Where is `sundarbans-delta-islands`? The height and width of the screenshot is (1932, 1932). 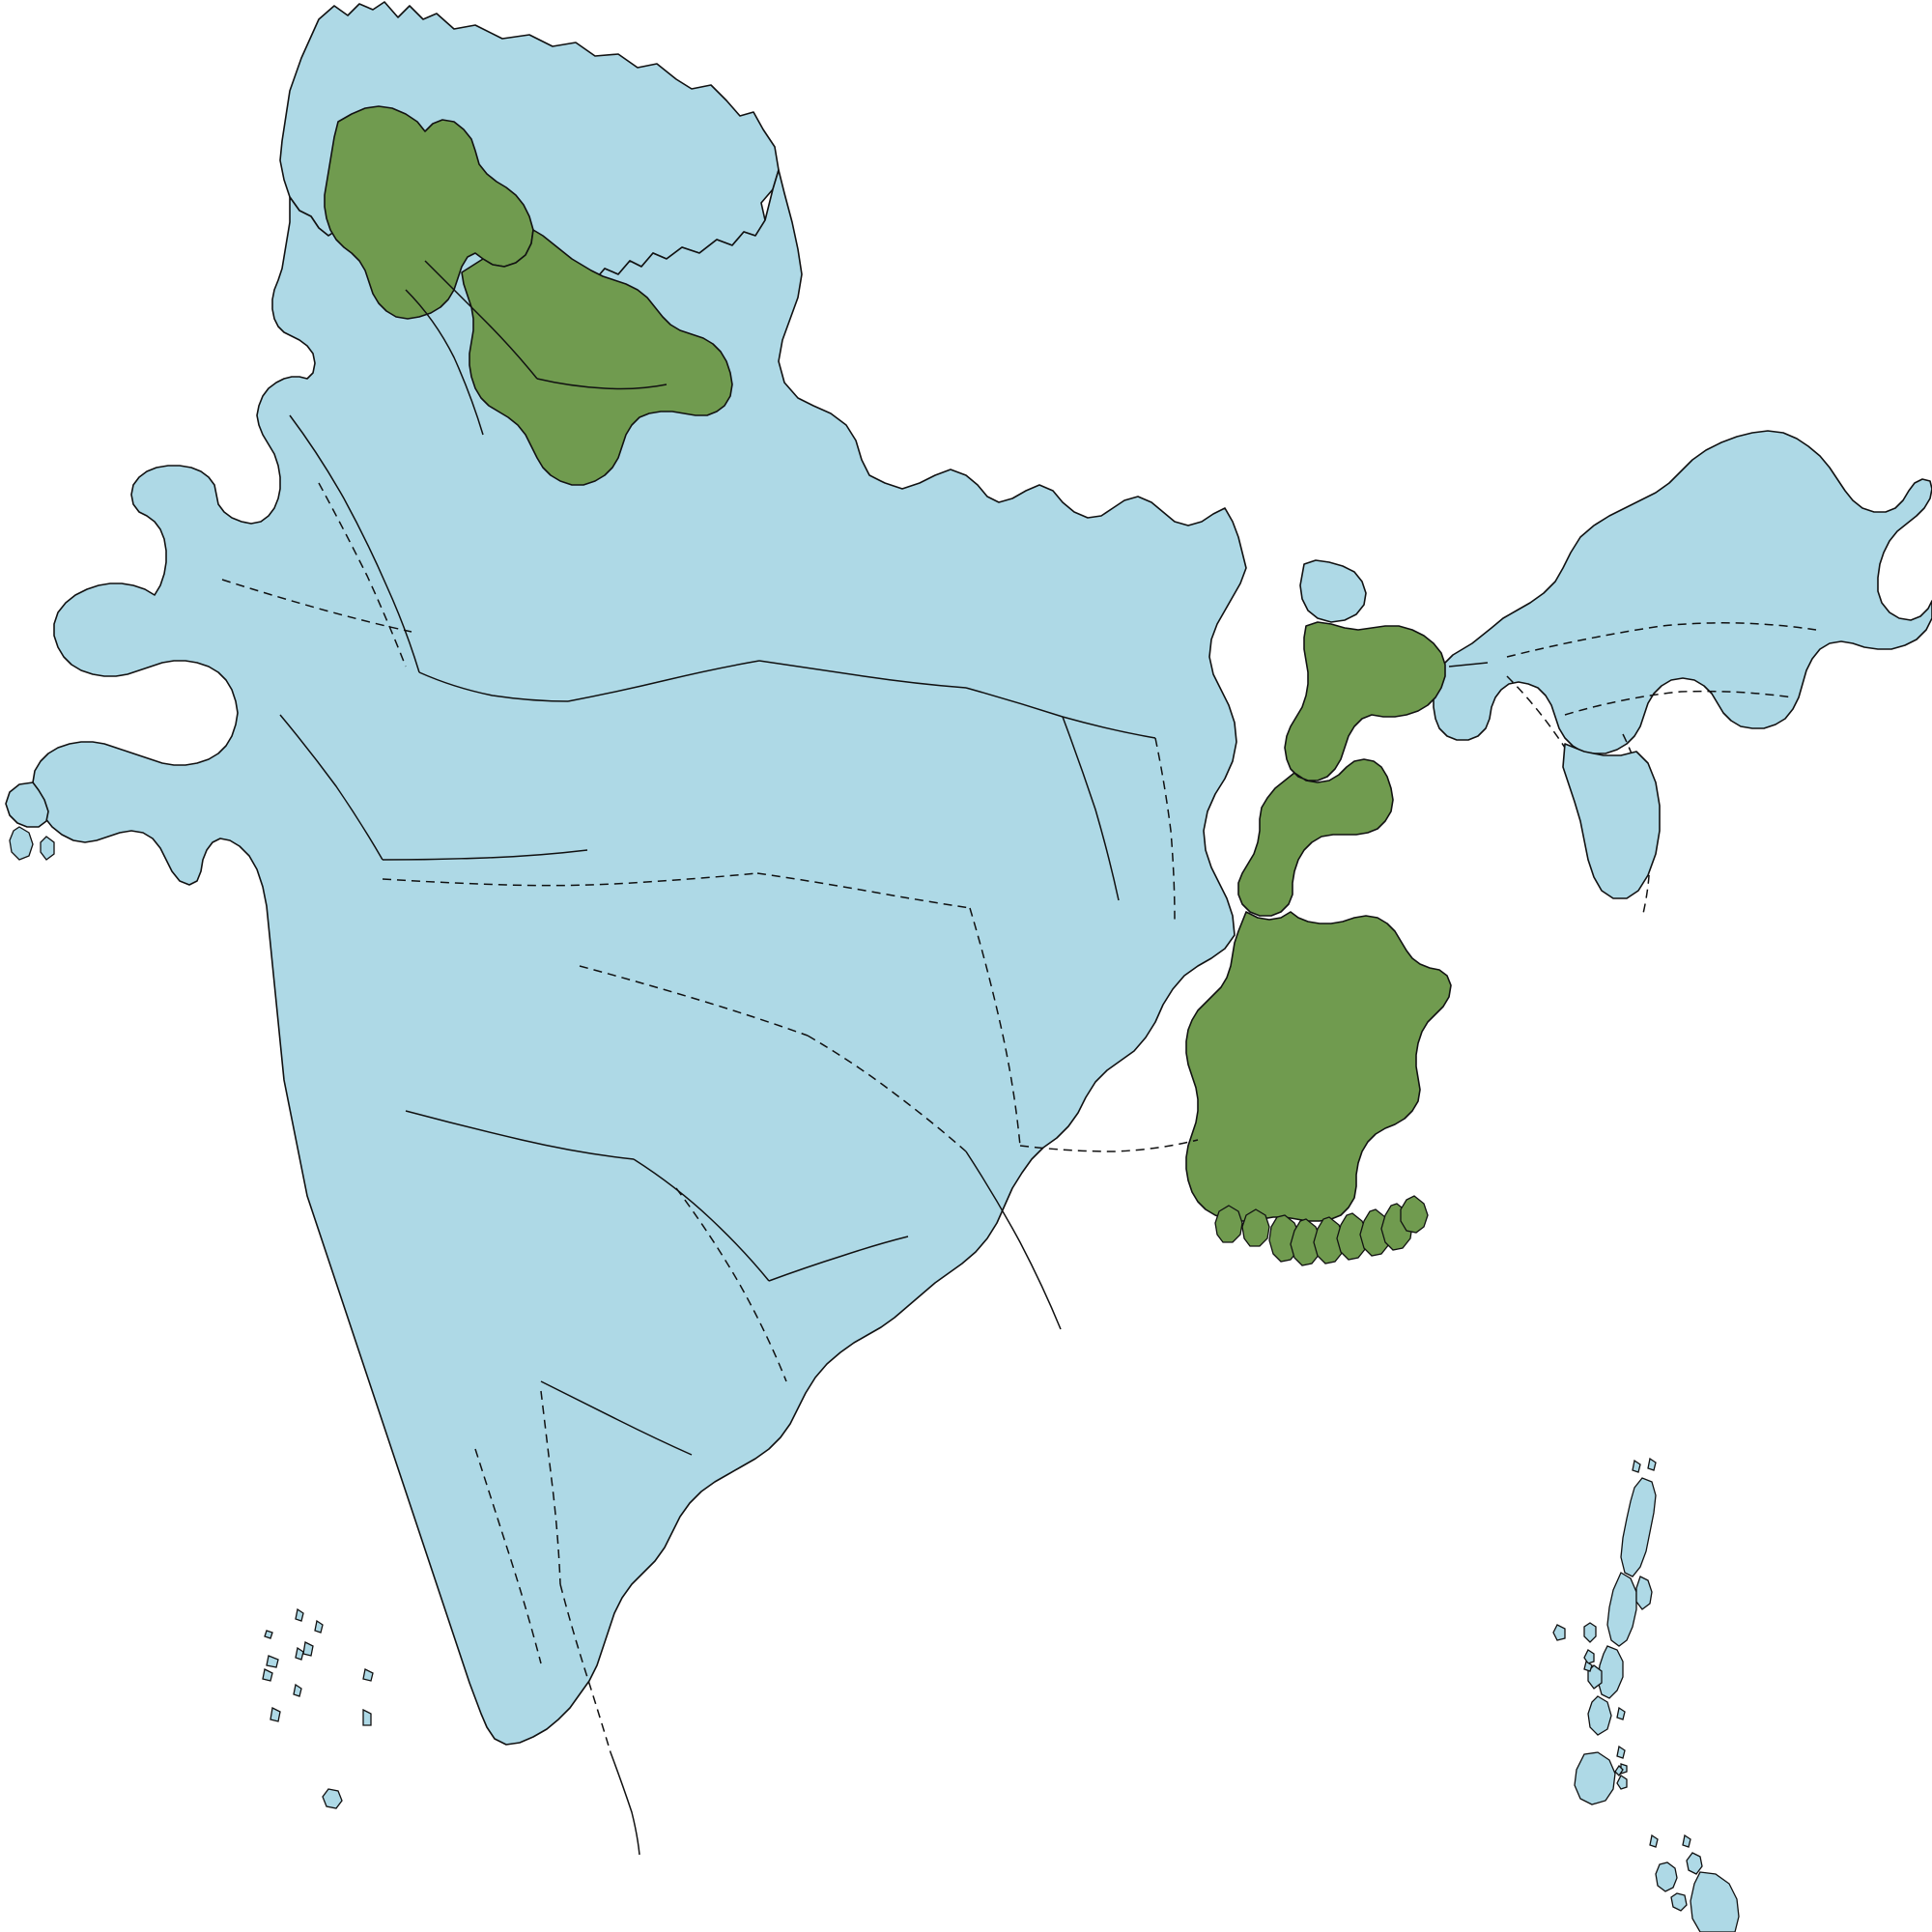
sundarbans-delta-islands is located at coordinates (1321, 1230).